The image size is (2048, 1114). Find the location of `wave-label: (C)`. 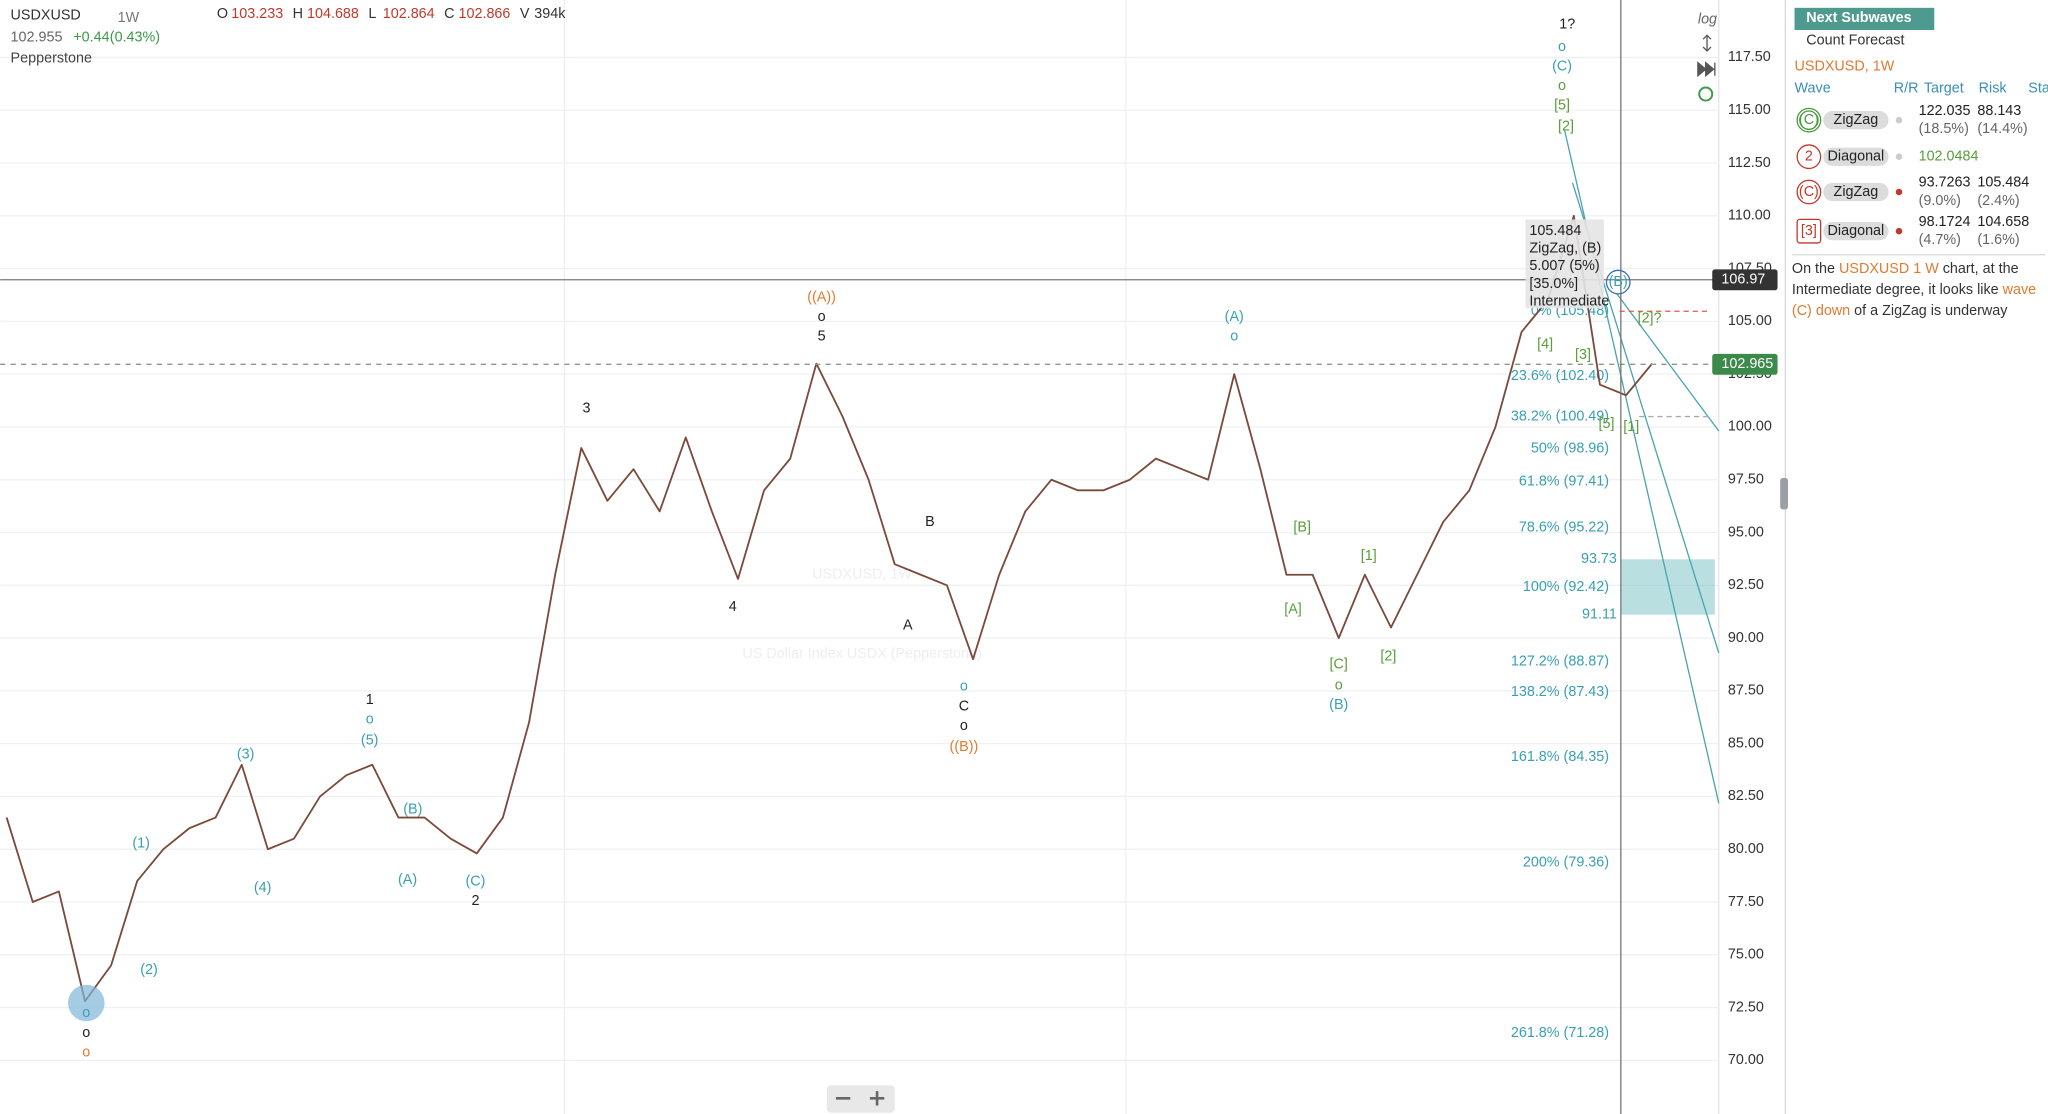

wave-label: (C) is located at coordinates (1562, 66).